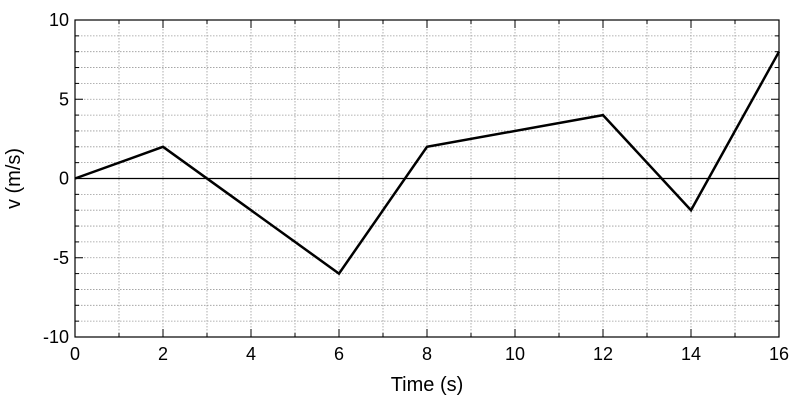  Describe the element at coordinates (56, 178) in the screenshot. I see `y-tick-labels: 10 5 0 -5 -10` at that location.